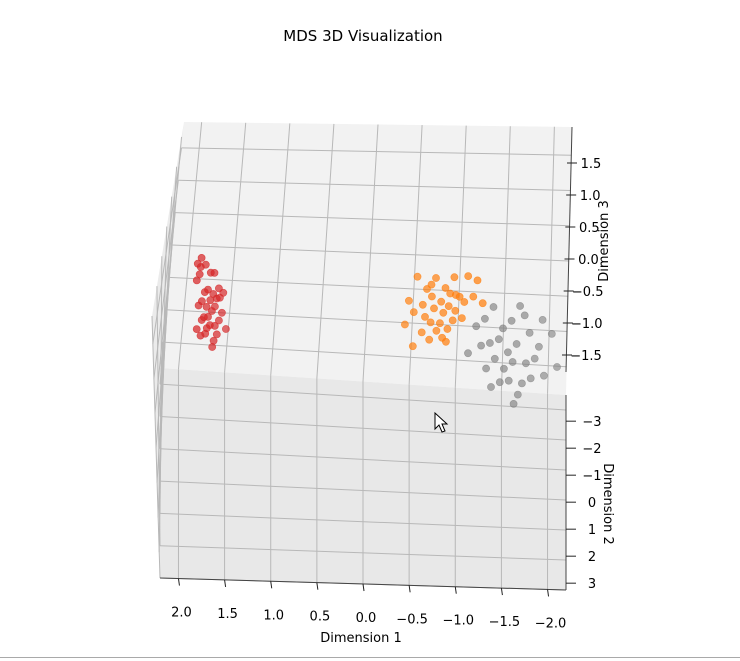 The width and height of the screenshot is (740, 661). I want to click on x-tick-label: 1.0, so click(273, 615).